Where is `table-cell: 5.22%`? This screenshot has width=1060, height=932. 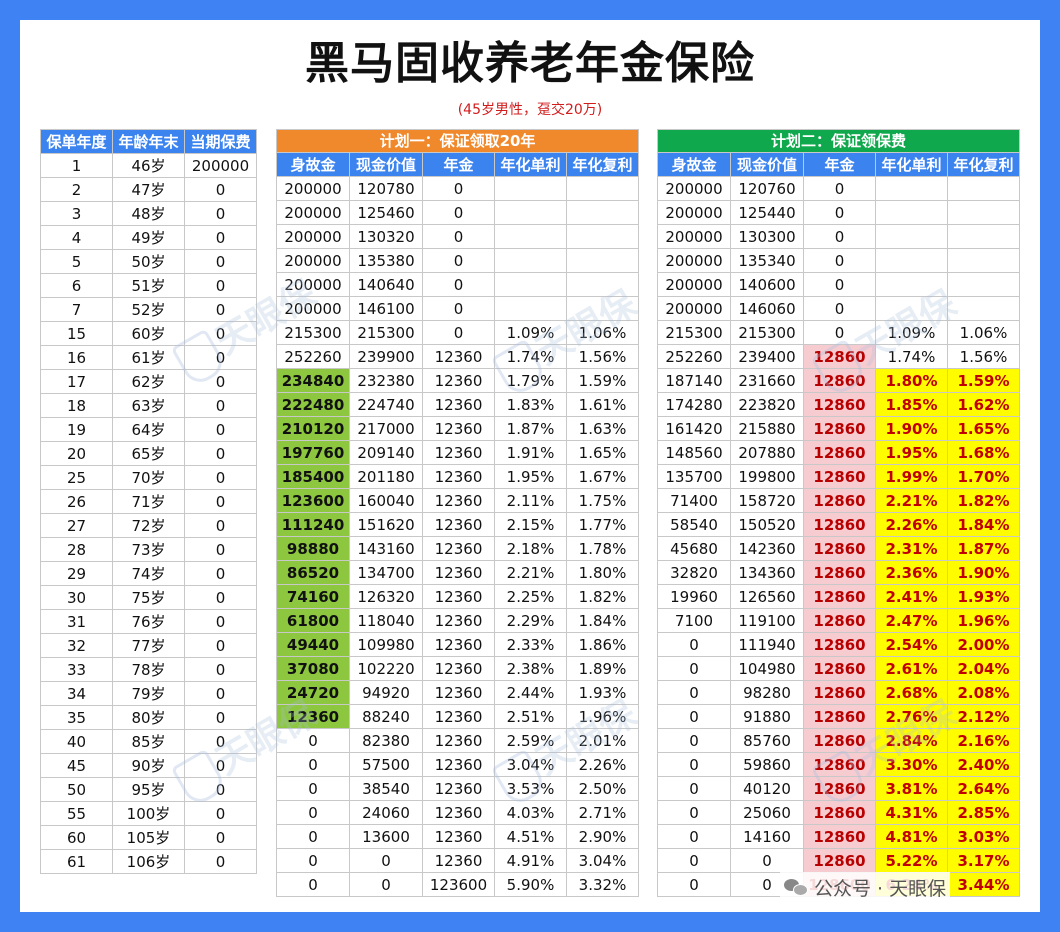
table-cell: 5.22% is located at coordinates (911, 860).